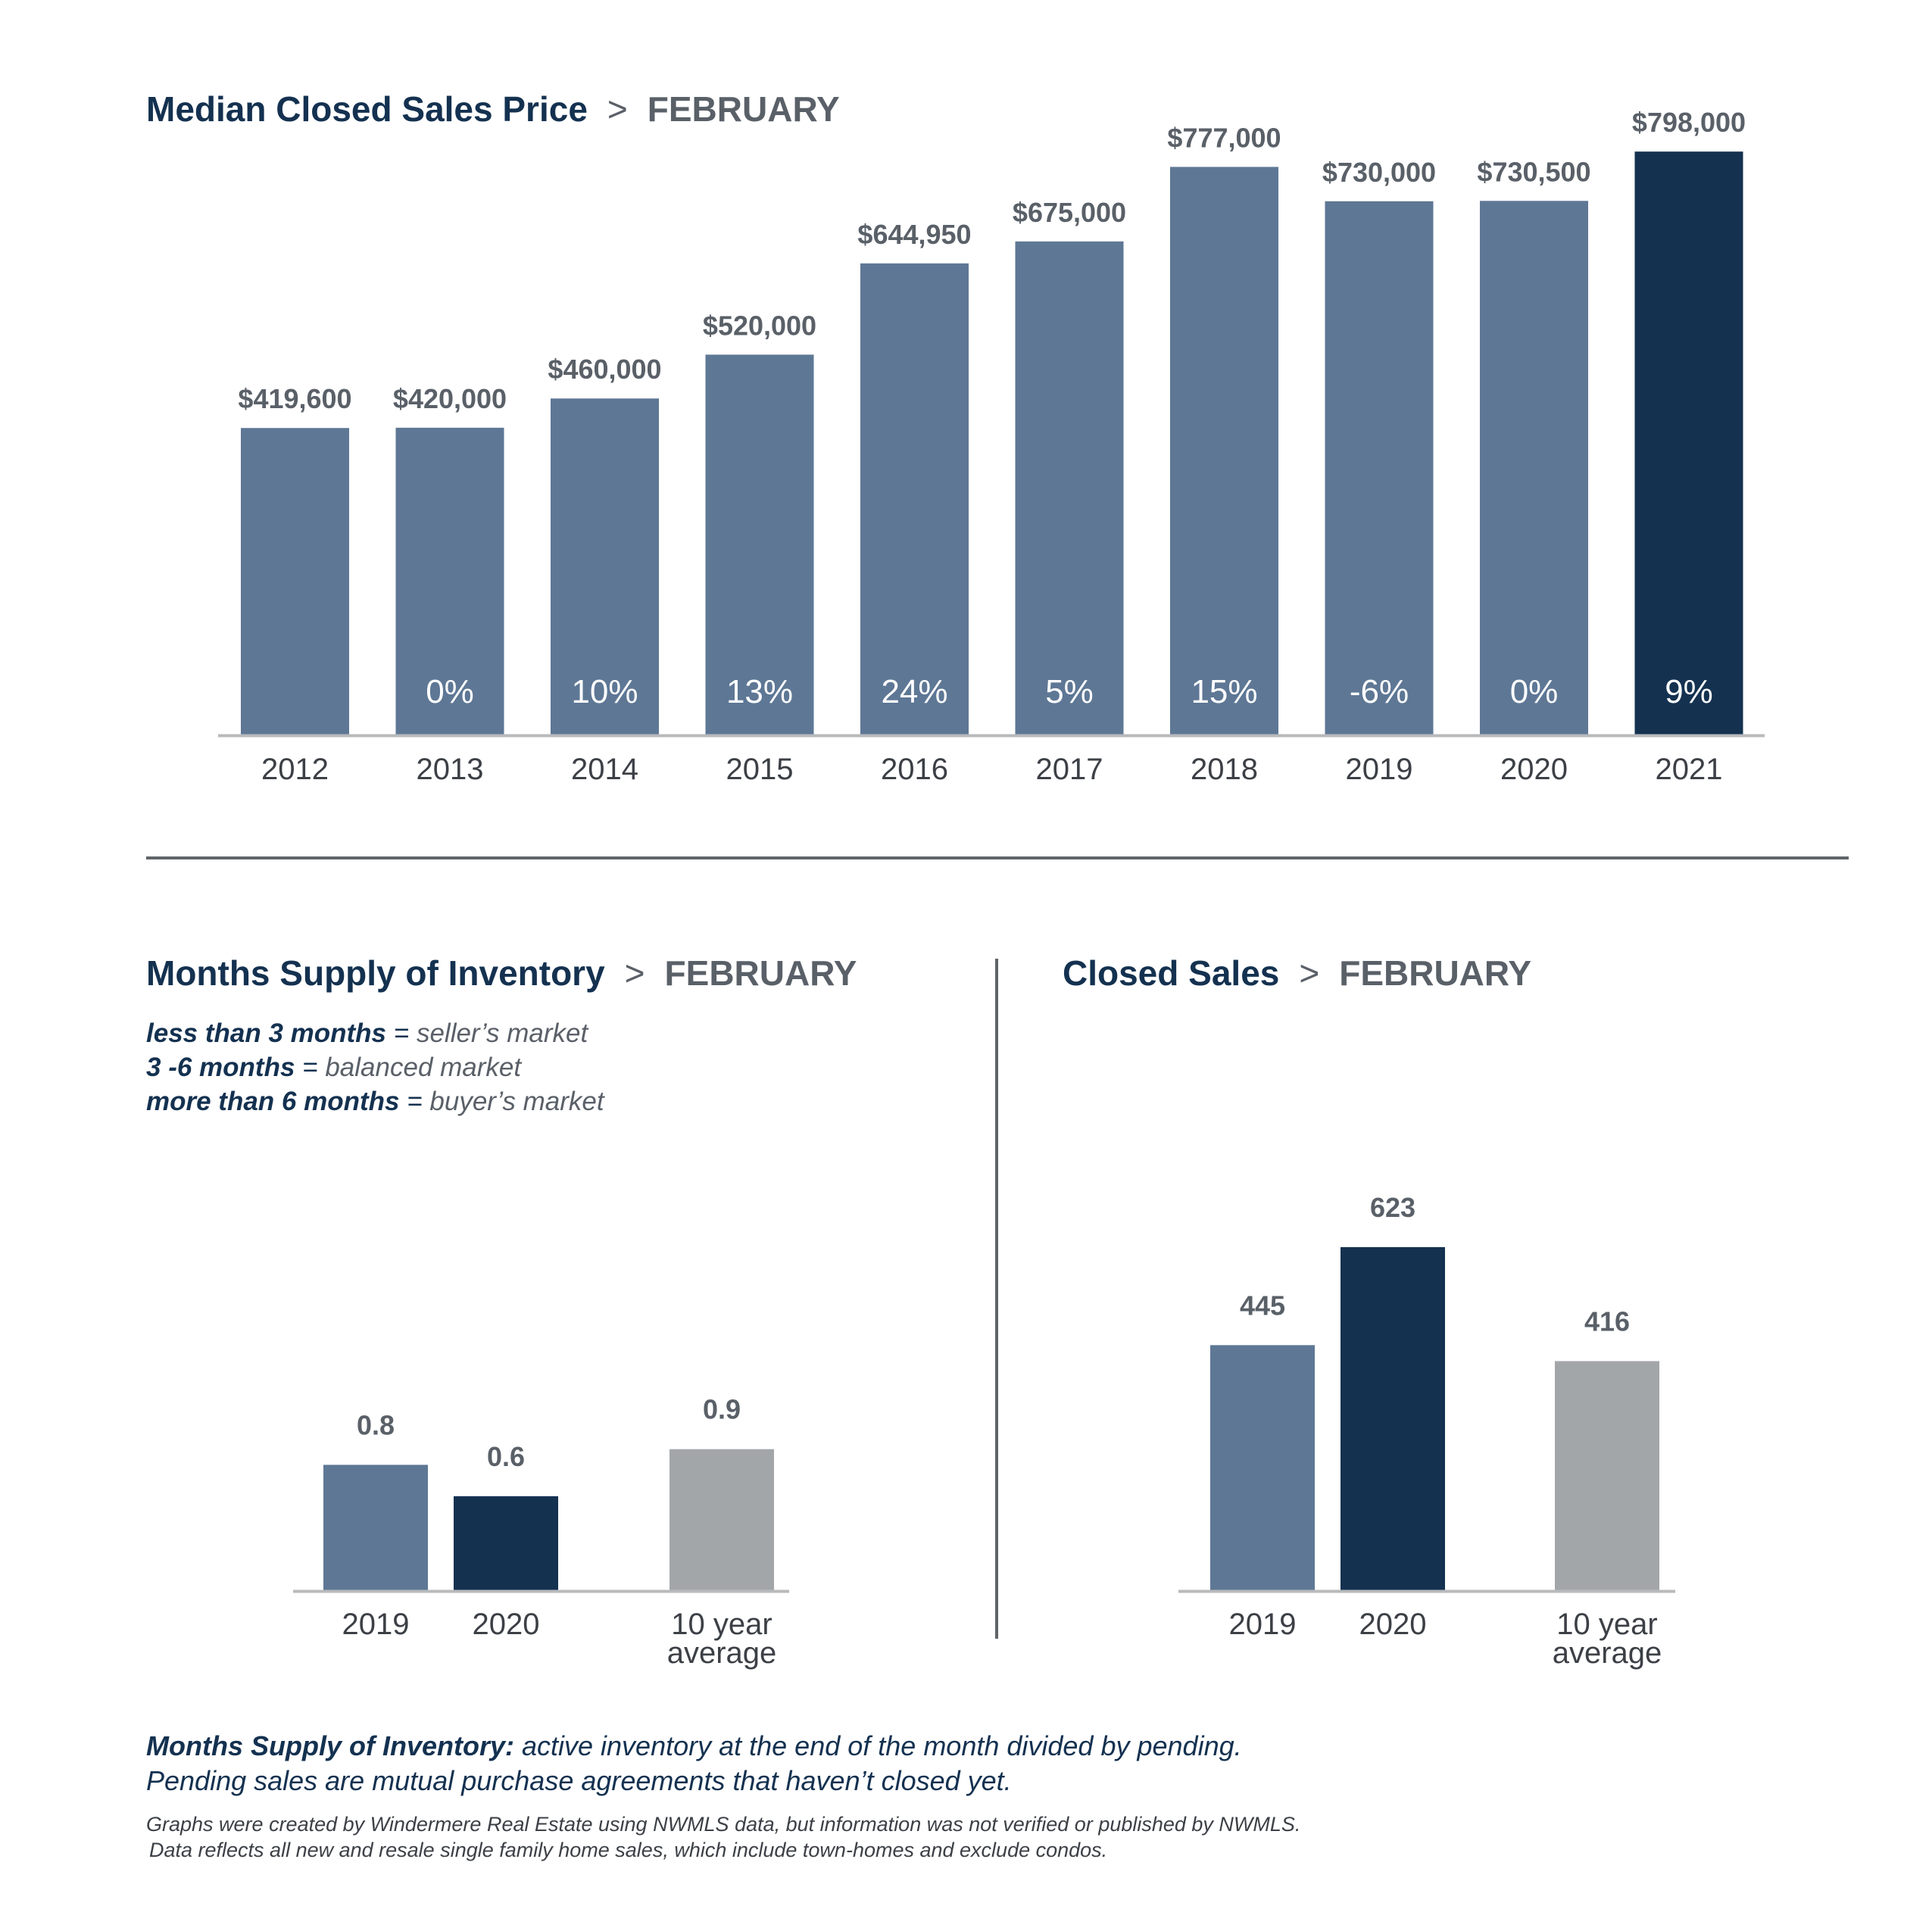 The height and width of the screenshot is (1931, 1932). What do you see at coordinates (1607, 1321) in the screenshot?
I see `data-label: 416` at bounding box center [1607, 1321].